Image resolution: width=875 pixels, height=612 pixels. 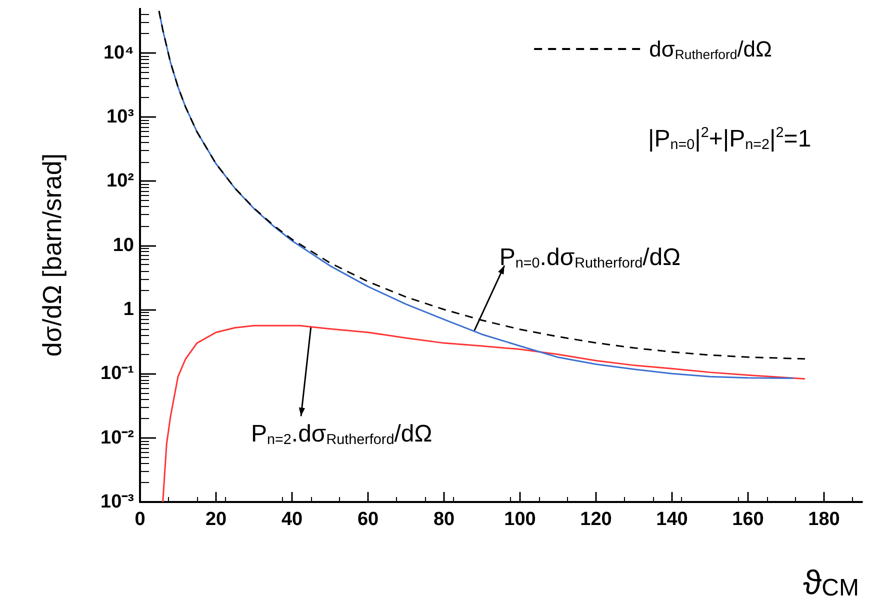 I want to click on x-tick-label: 60, so click(x=368, y=519).